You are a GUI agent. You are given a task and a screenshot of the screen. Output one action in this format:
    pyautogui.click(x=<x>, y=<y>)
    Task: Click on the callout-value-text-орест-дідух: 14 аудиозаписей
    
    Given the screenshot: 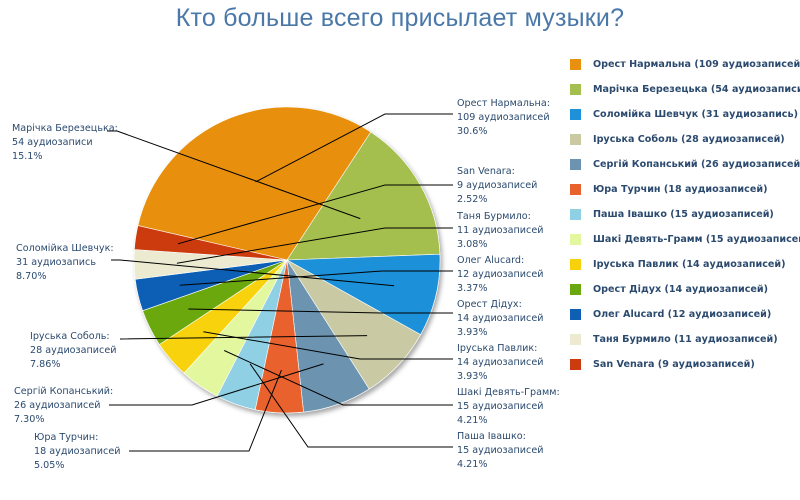 What is the action you would take?
    pyautogui.click(x=500, y=318)
    